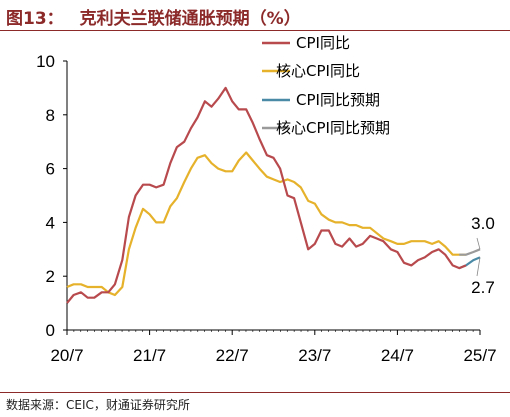 Image resolution: width=510 pixels, height=417 pixels. What do you see at coordinates (255, 392) in the screenshot?
I see `footer-rule` at bounding box center [255, 392].